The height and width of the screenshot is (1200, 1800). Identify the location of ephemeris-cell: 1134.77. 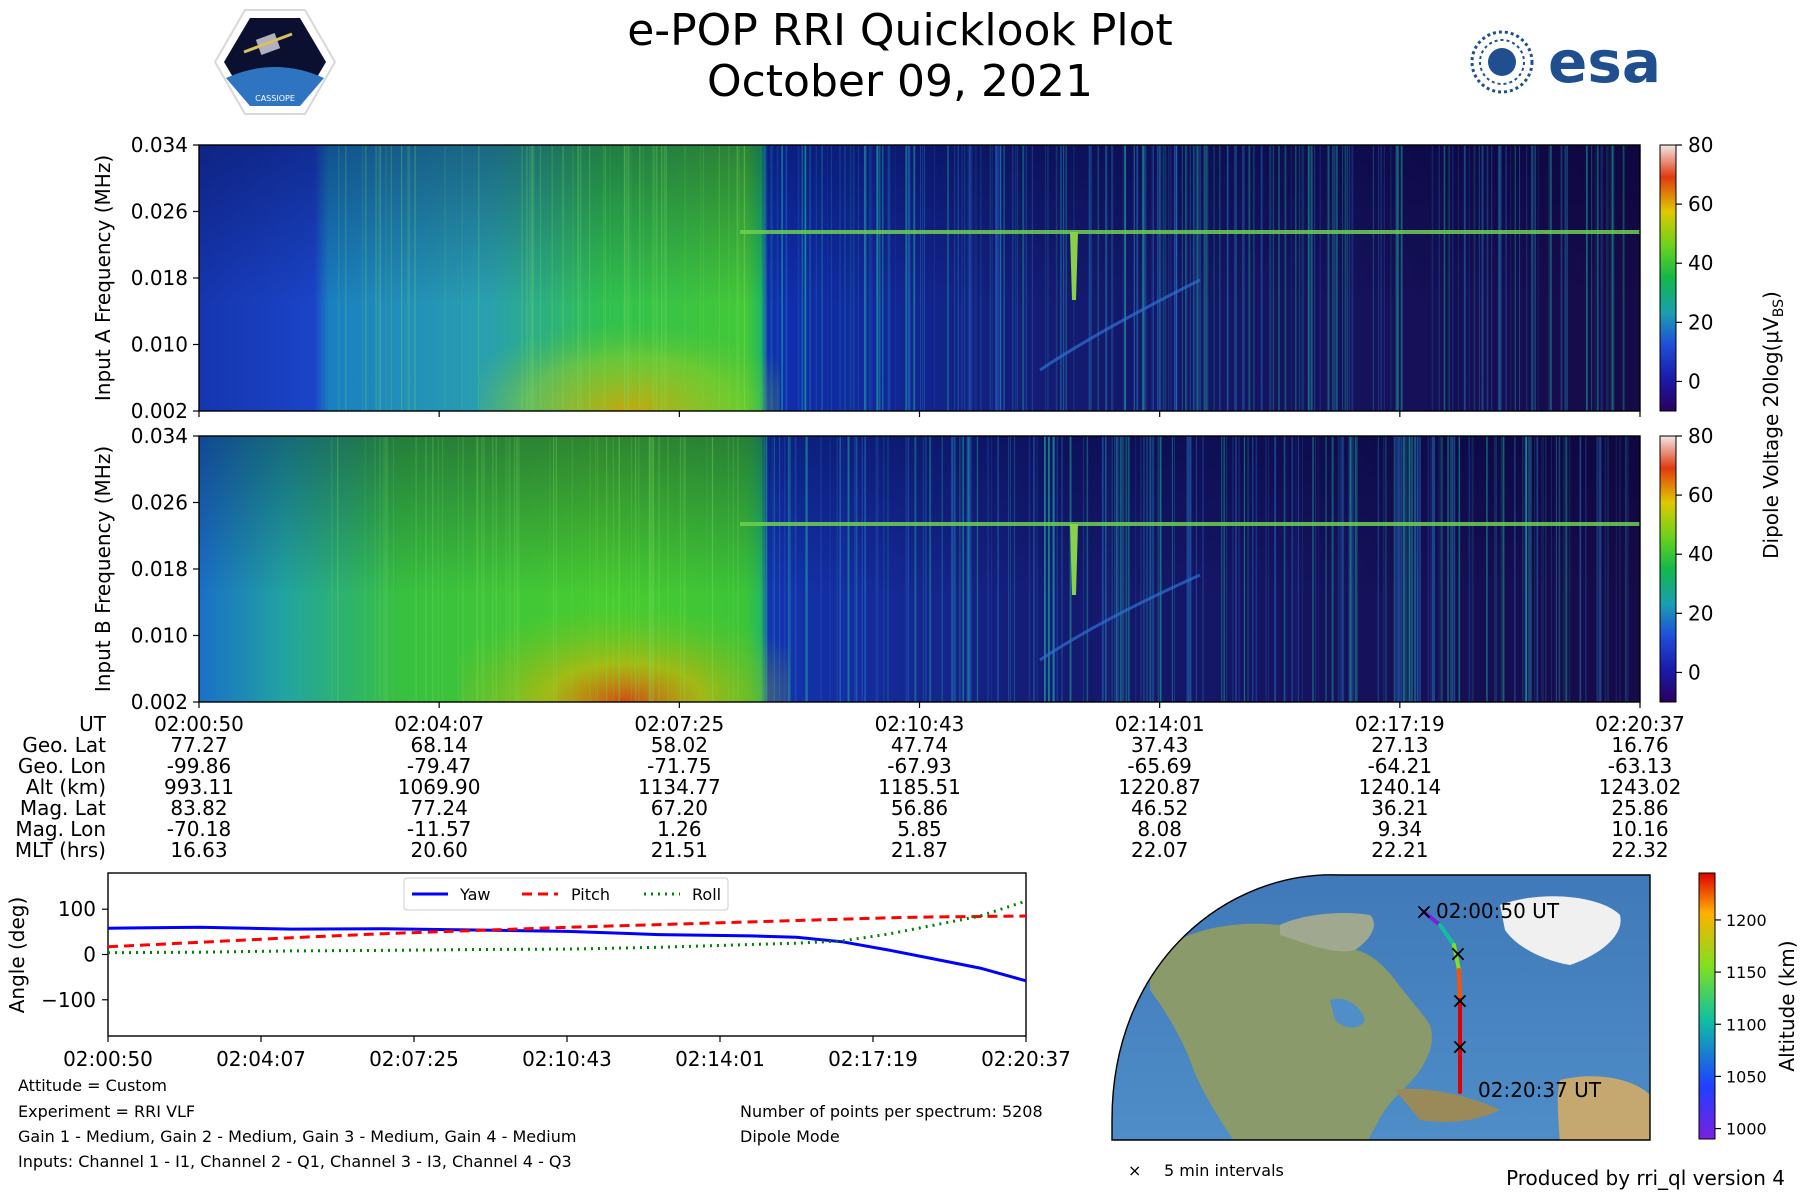
(679, 787).